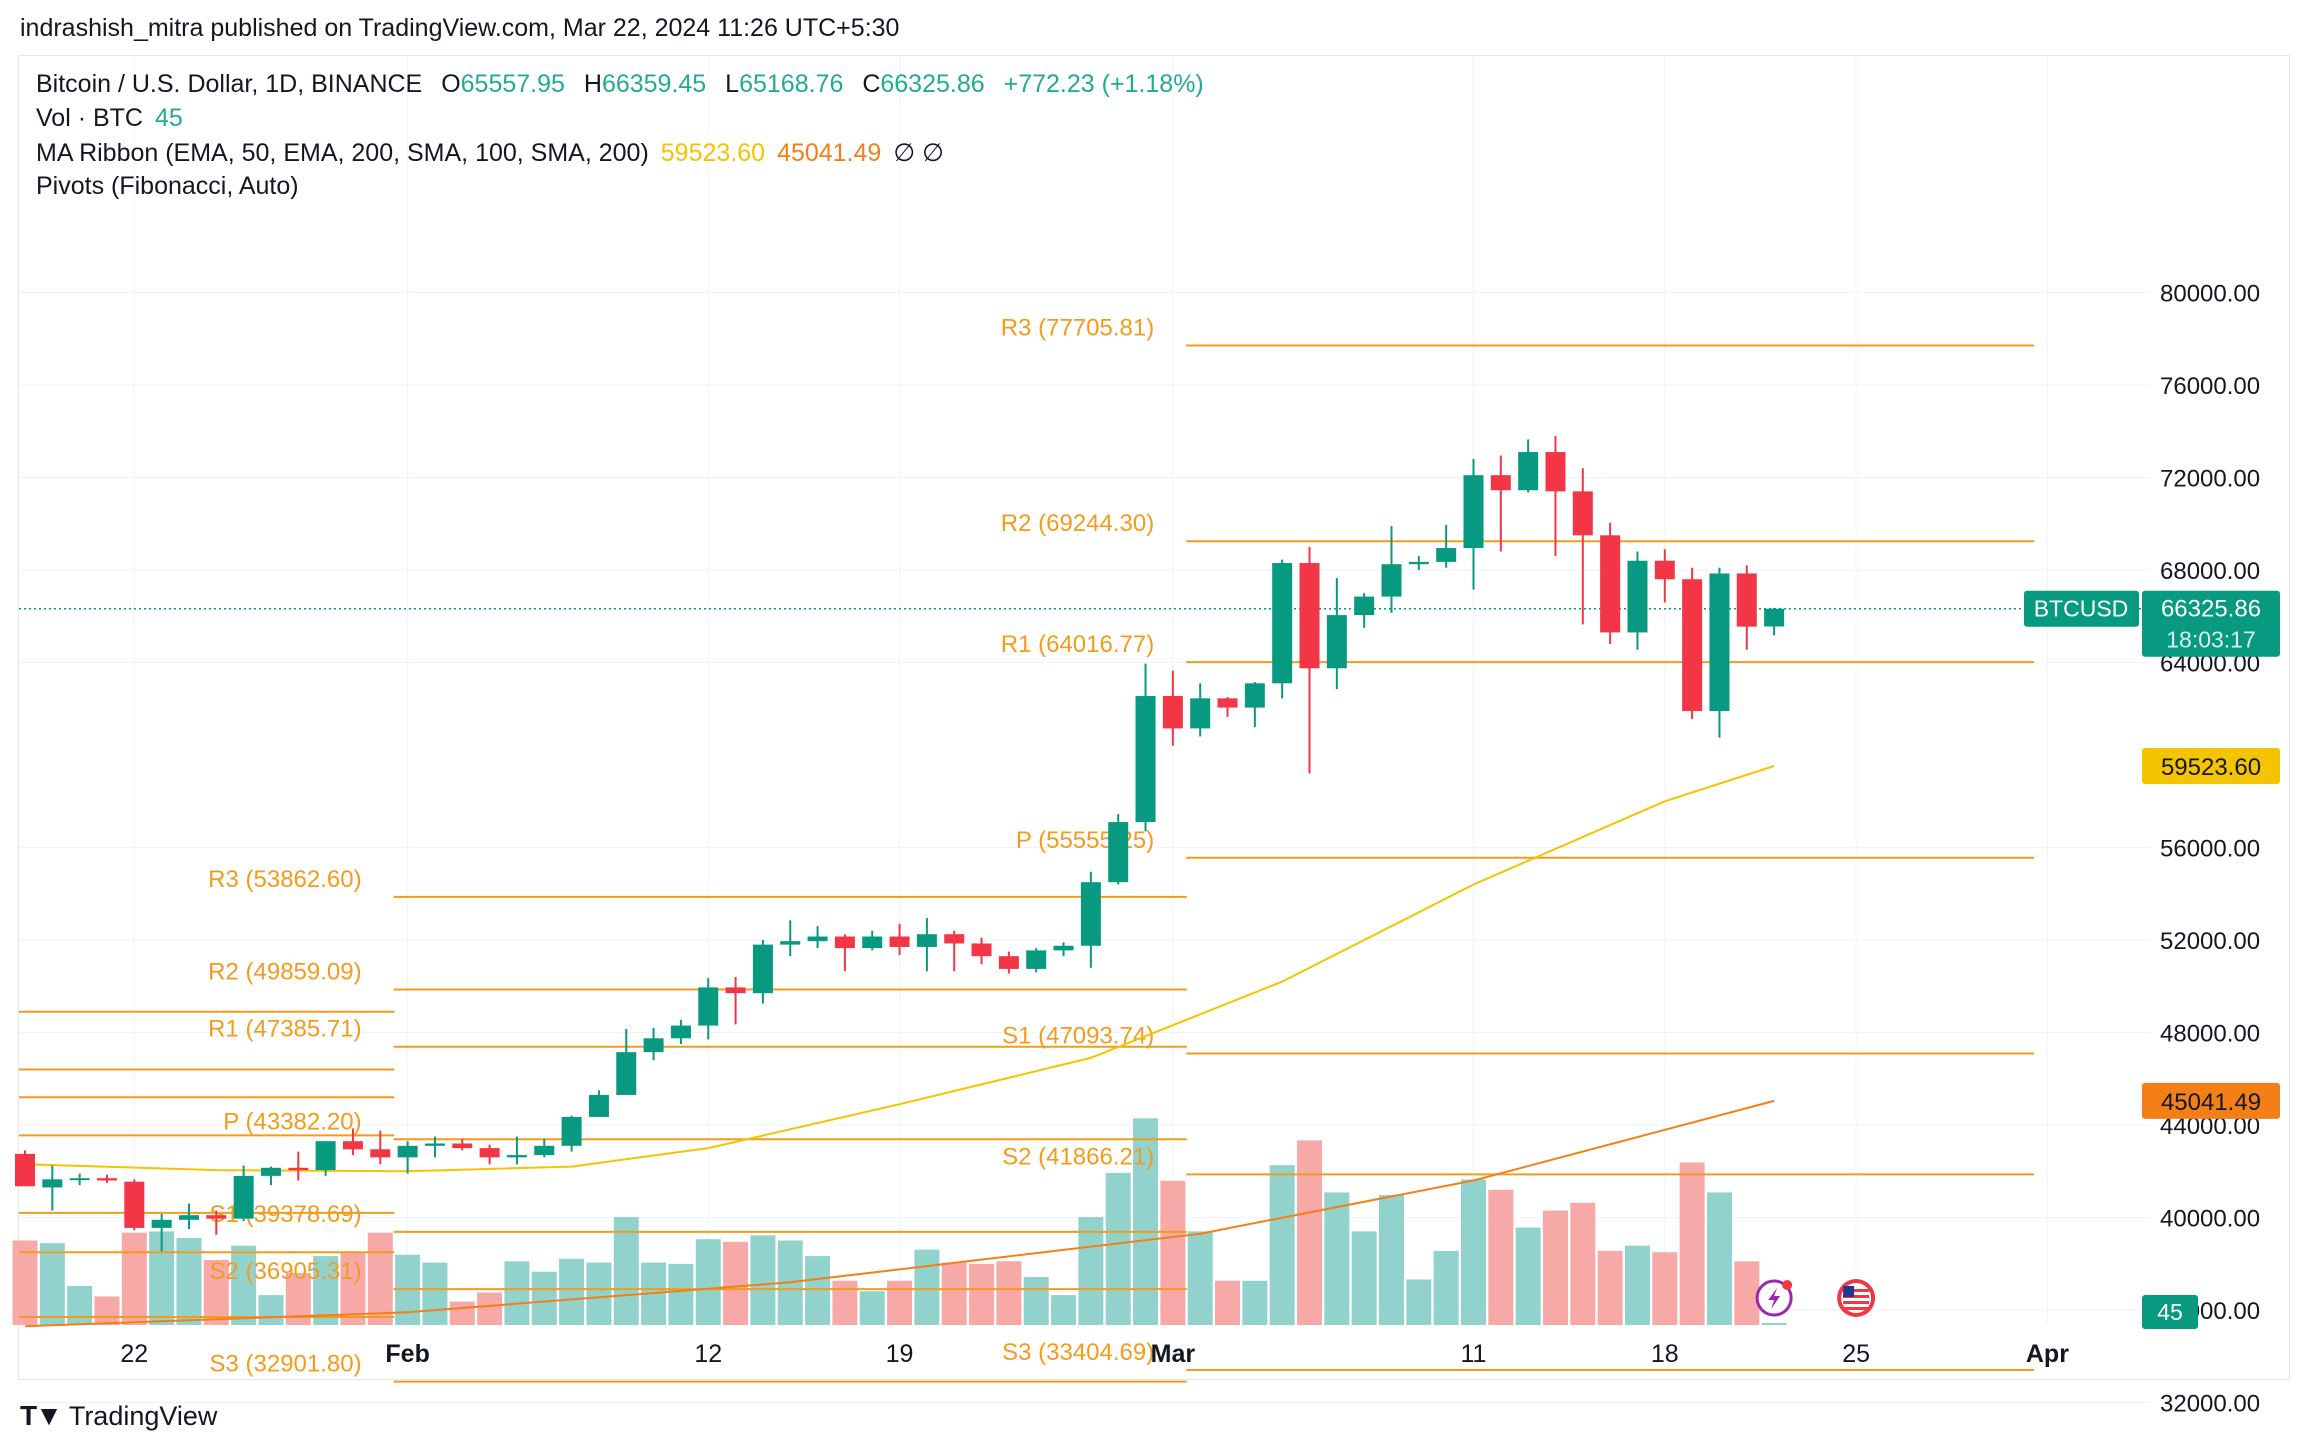 The image size is (2308, 1452). Describe the element at coordinates (89, 118) in the screenshot. I see `volume-label: Vol · BTC` at that location.